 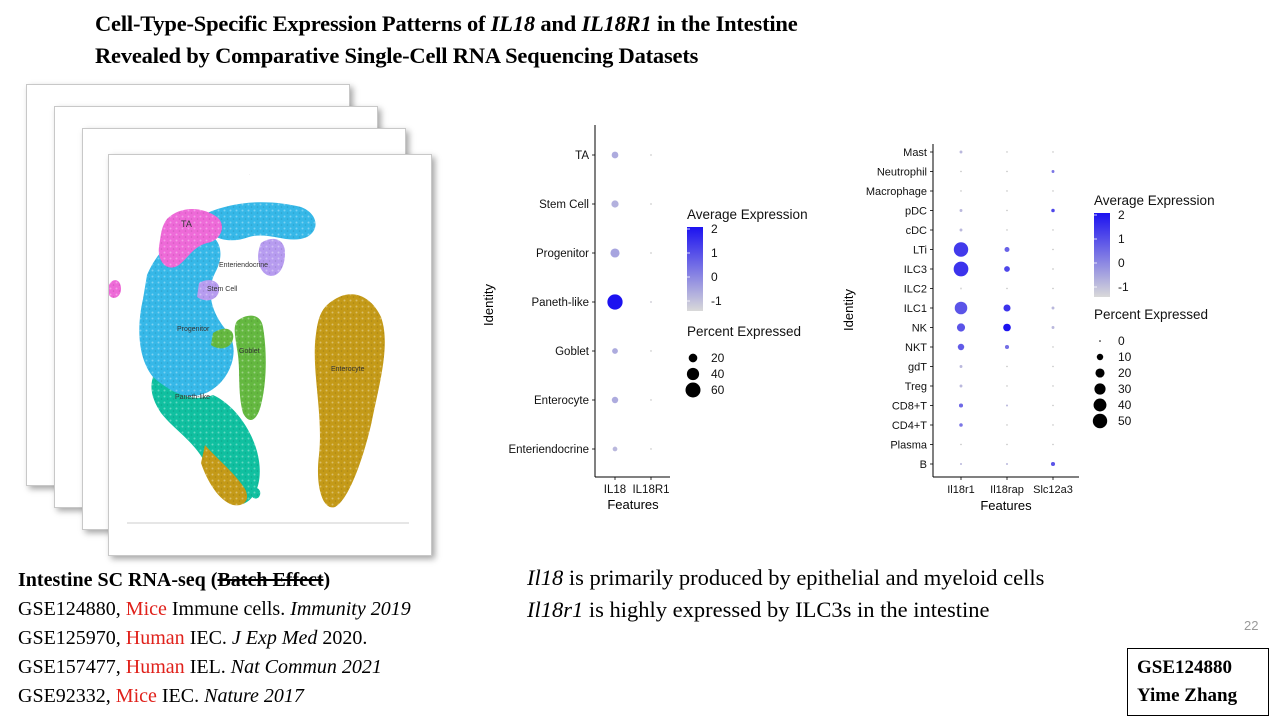 I want to click on dot-gdt-slc12a3, so click(x=1053, y=366).